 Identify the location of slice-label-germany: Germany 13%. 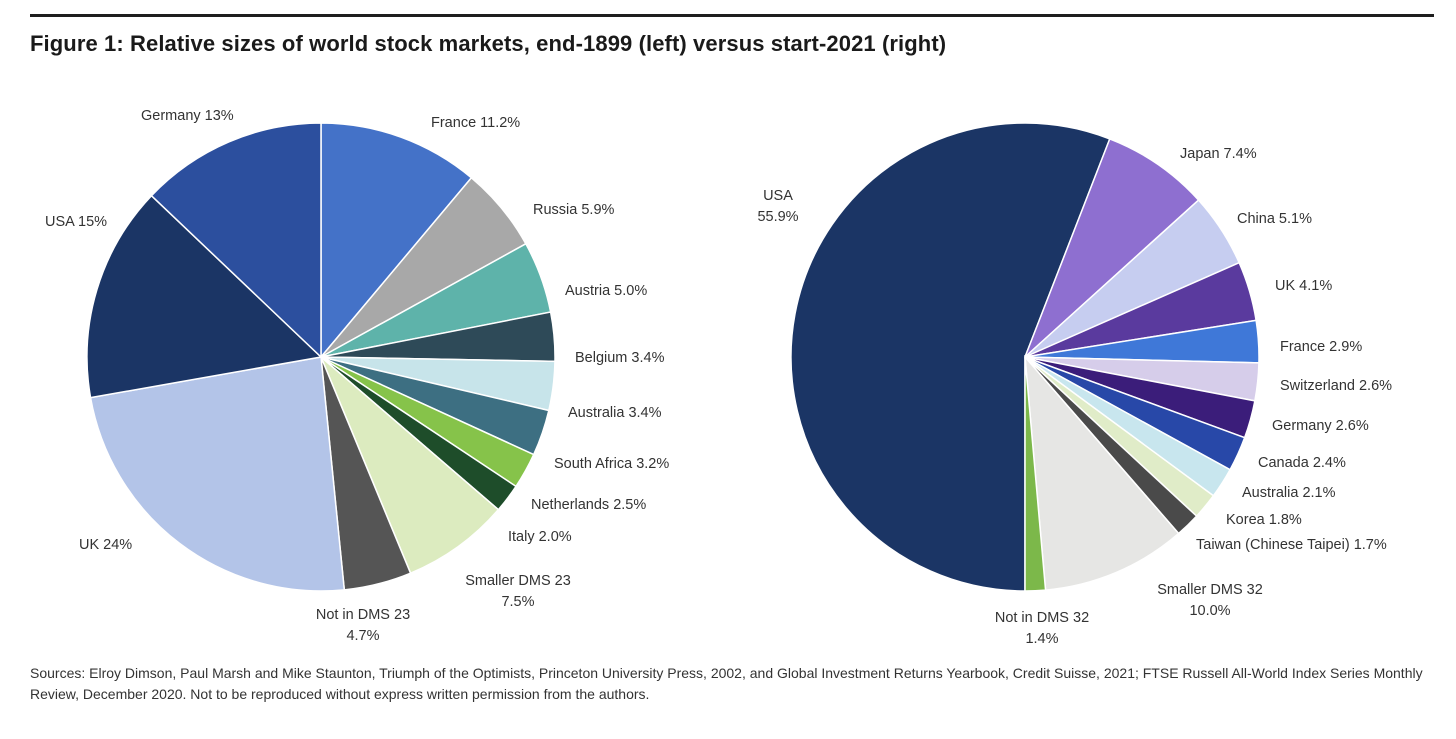
(187, 116).